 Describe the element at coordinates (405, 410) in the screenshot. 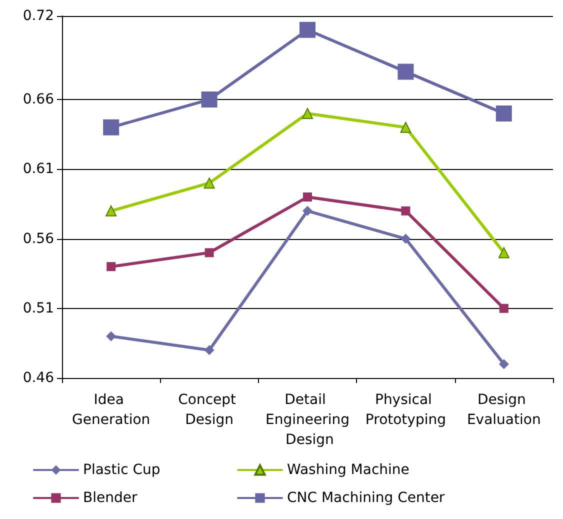

I see `x-tick-label: Physical Prototyping` at that location.